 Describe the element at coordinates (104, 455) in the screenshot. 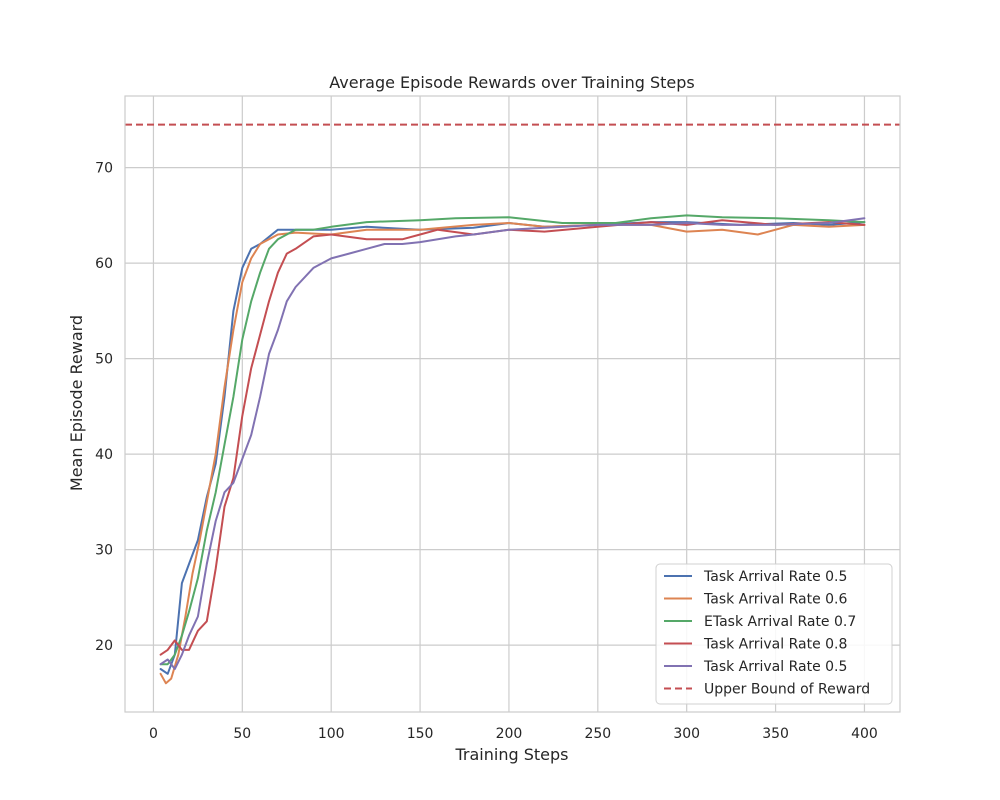

I see `y-tick-label: 40` at that location.